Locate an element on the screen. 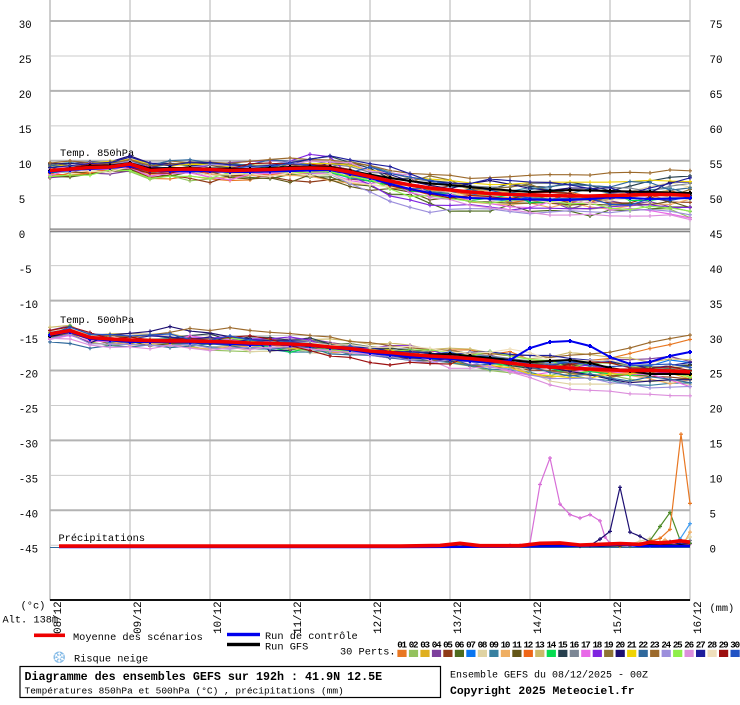 The image size is (740, 705). svg-text: 16/12 is located at coordinates (699, 617).